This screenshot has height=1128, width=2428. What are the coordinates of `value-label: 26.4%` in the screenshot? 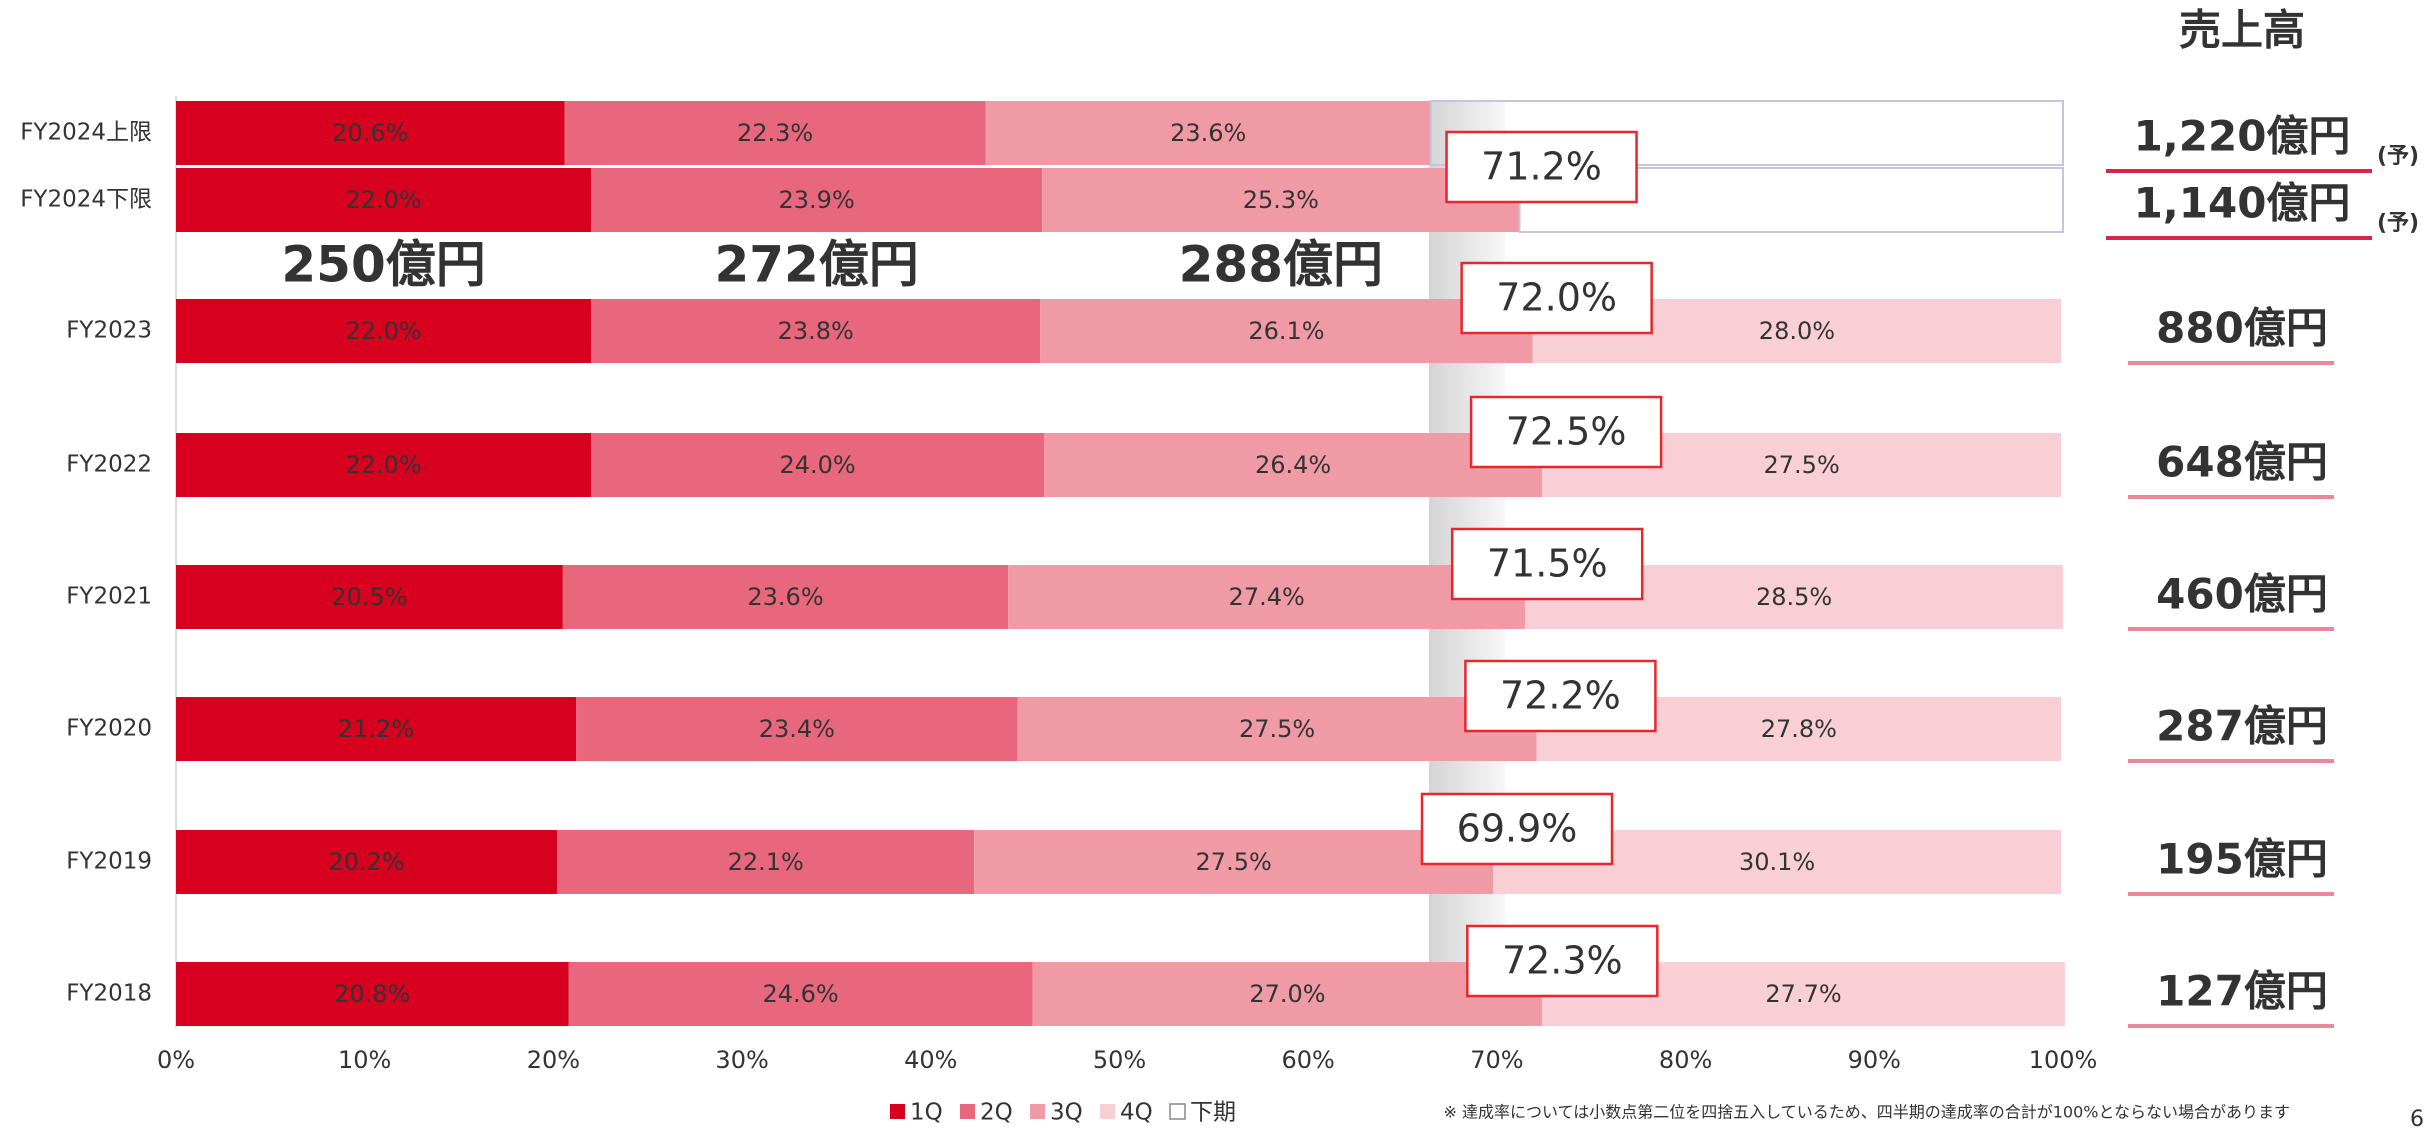 It's located at (1293, 465).